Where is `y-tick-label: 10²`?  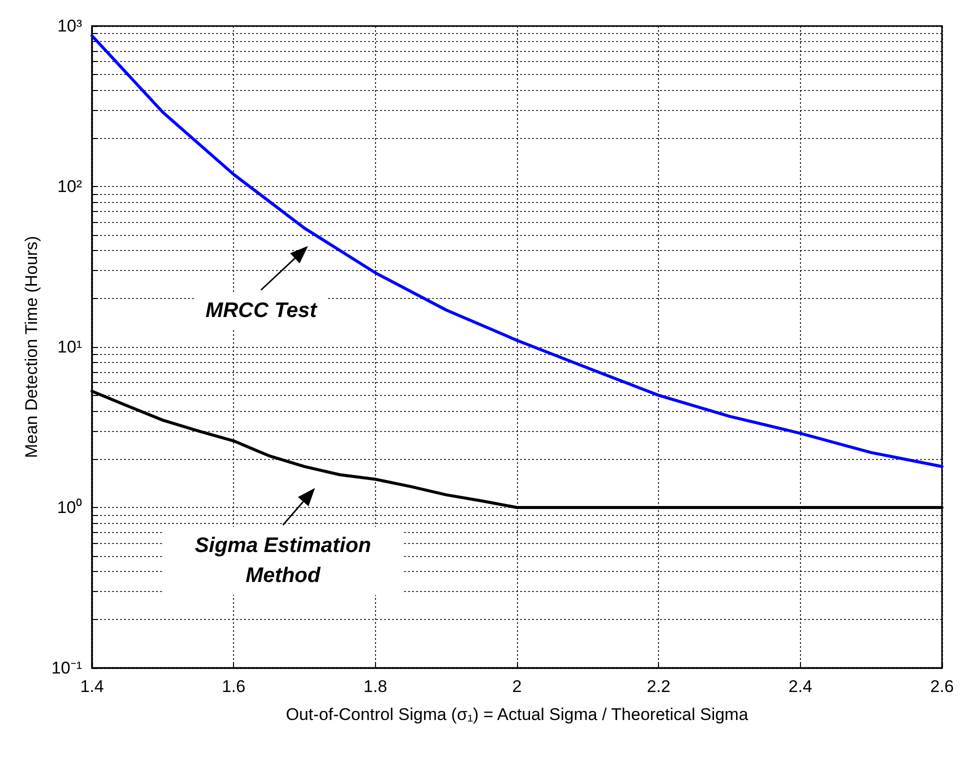 y-tick-label: 10² is located at coordinates (69, 186).